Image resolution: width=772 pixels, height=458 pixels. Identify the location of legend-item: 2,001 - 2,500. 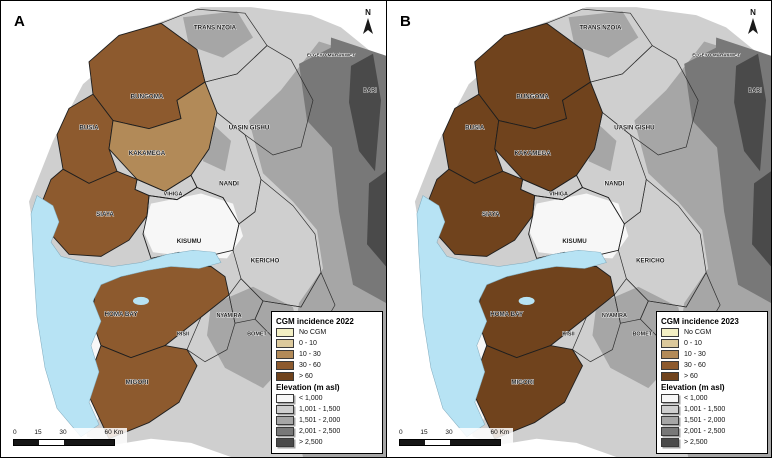
(327, 431).